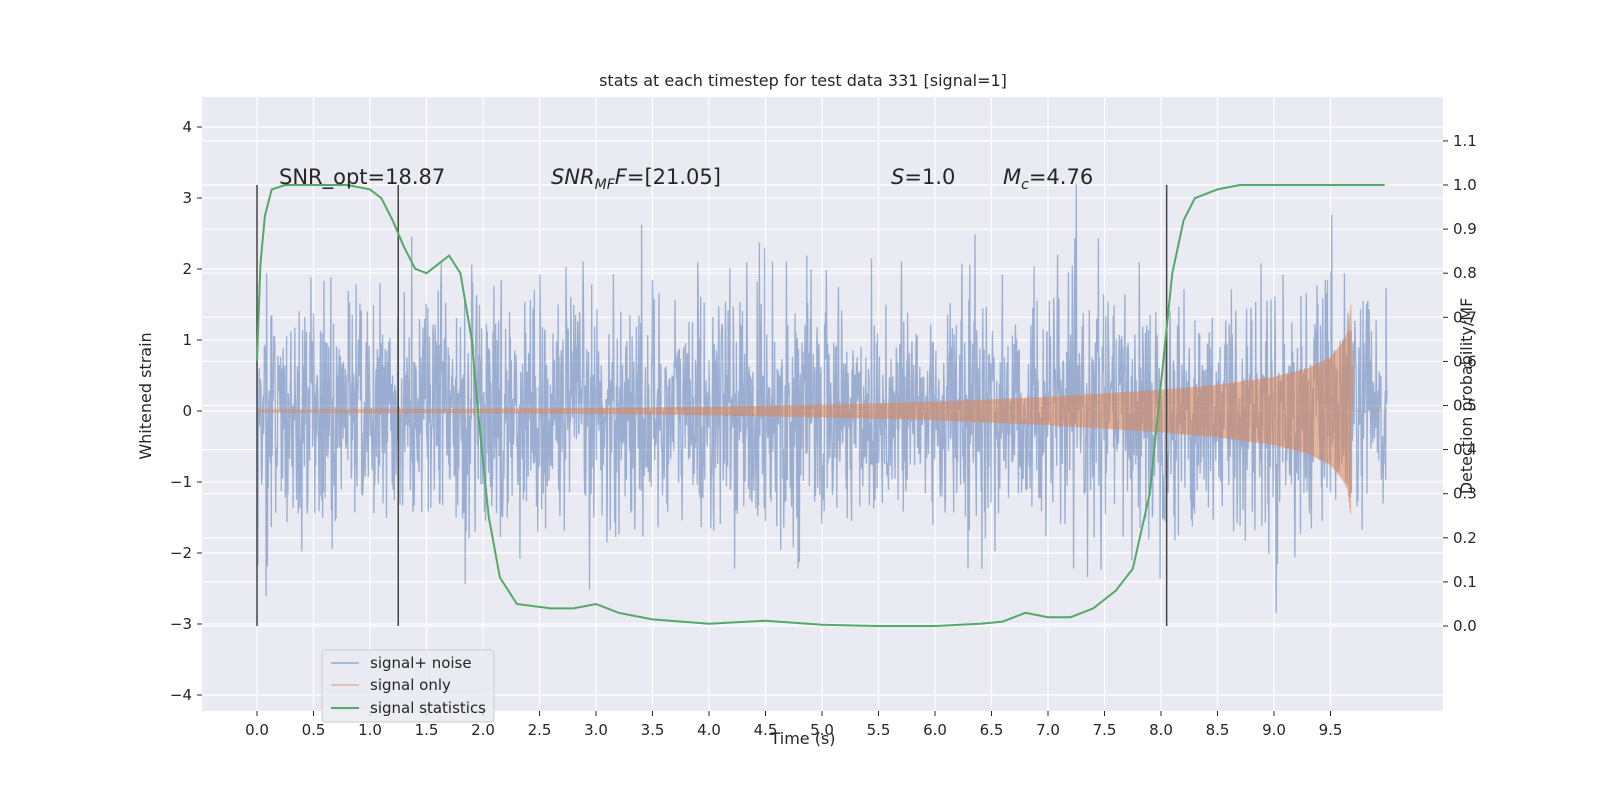 The height and width of the screenshot is (800, 1600). I want to click on legend-label-signal-plus-noise: signal+ noise, so click(421, 663).